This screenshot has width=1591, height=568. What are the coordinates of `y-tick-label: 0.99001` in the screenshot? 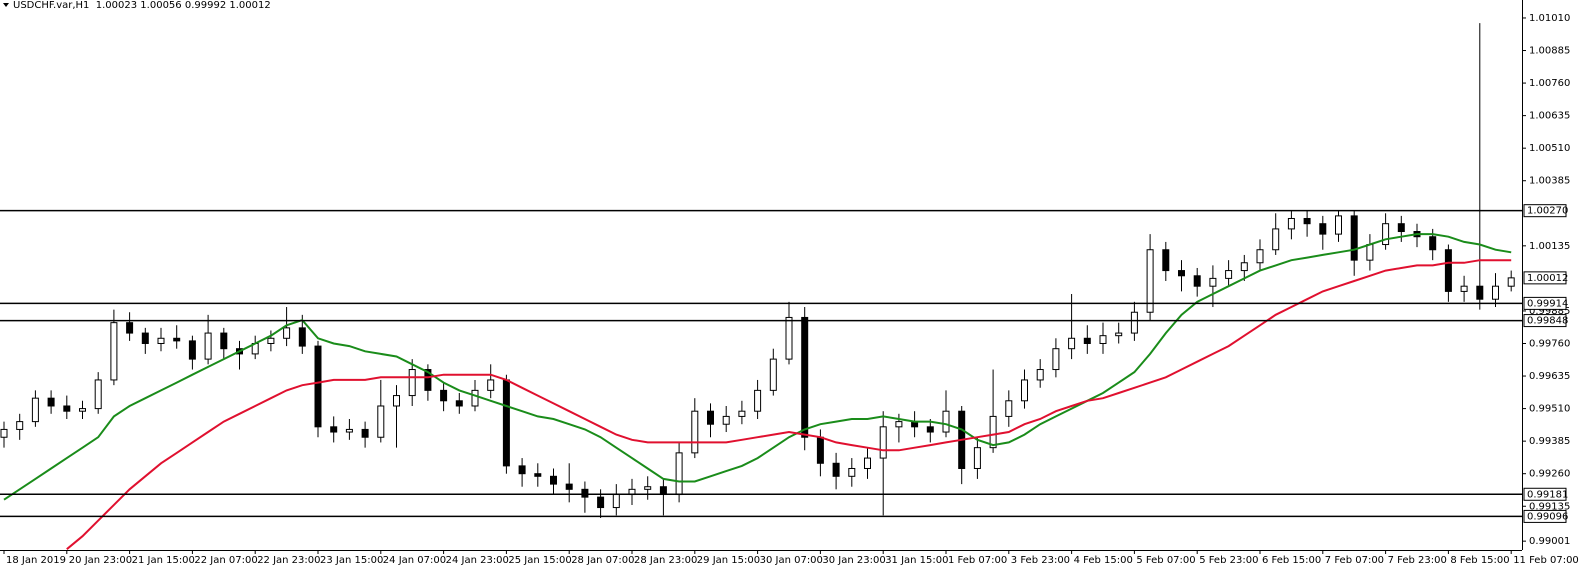 It's located at (1549, 541).